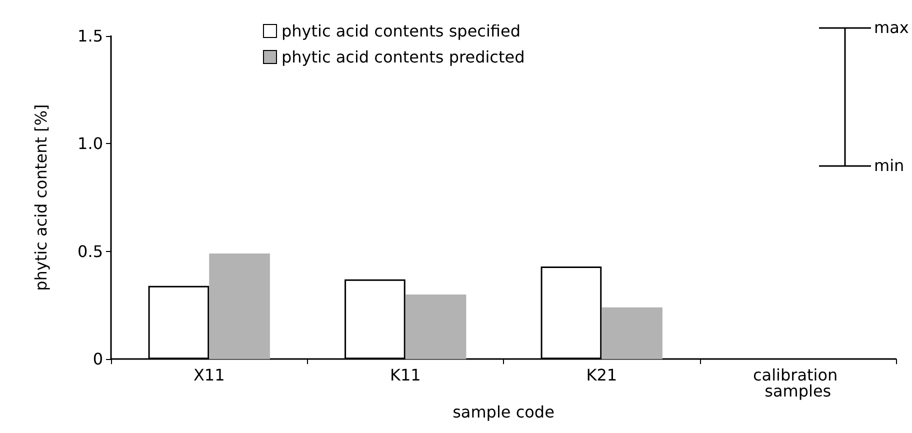 The width and height of the screenshot is (912, 433). I want to click on legend-label: phytic acid contents predicted, so click(403, 57).